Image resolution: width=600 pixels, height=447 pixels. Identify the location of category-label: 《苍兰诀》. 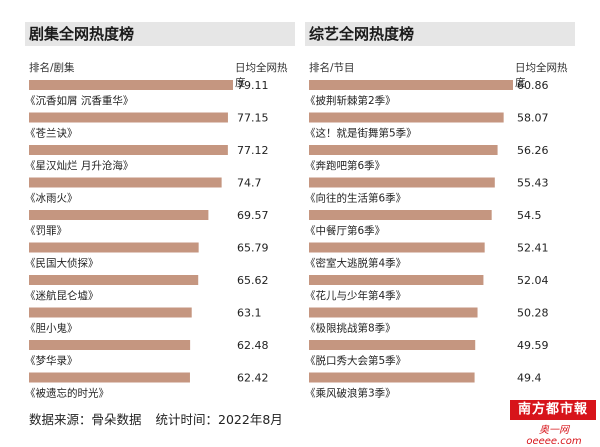
(51, 133).